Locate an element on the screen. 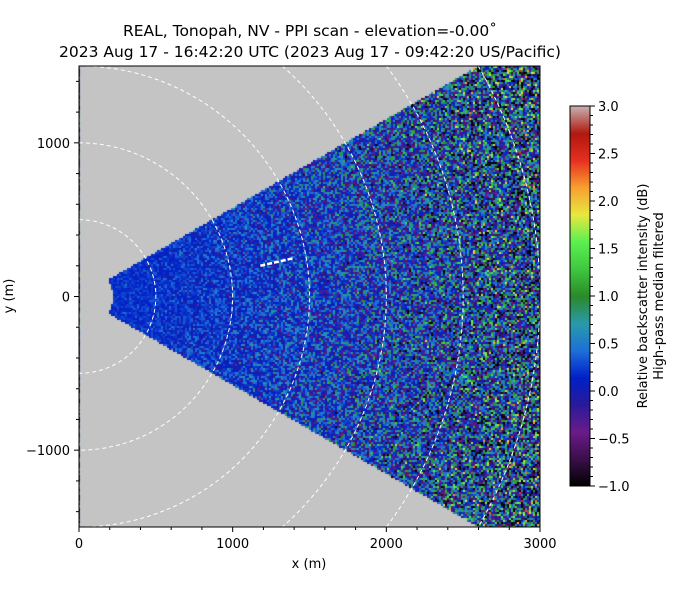 This screenshot has width=676, height=589. x-tick-label: 1000 is located at coordinates (232, 544).